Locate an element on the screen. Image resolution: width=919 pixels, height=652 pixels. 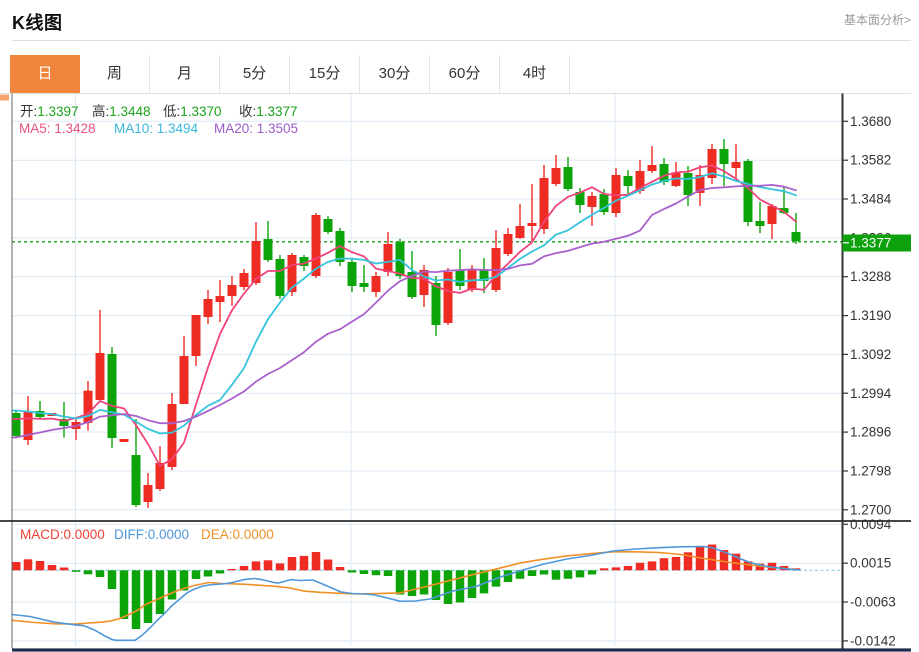
svg-text: 0.0015 is located at coordinates (870, 563).